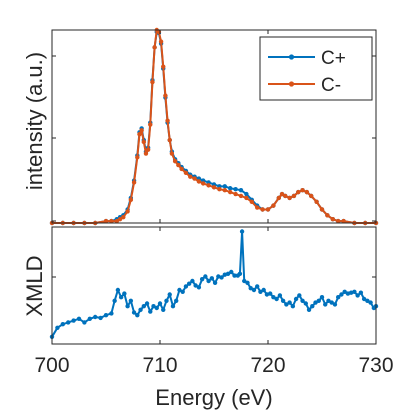 Image resolution: width=415 pixels, height=415 pixels. I want to click on legend: C+ C-, so click(316, 68).